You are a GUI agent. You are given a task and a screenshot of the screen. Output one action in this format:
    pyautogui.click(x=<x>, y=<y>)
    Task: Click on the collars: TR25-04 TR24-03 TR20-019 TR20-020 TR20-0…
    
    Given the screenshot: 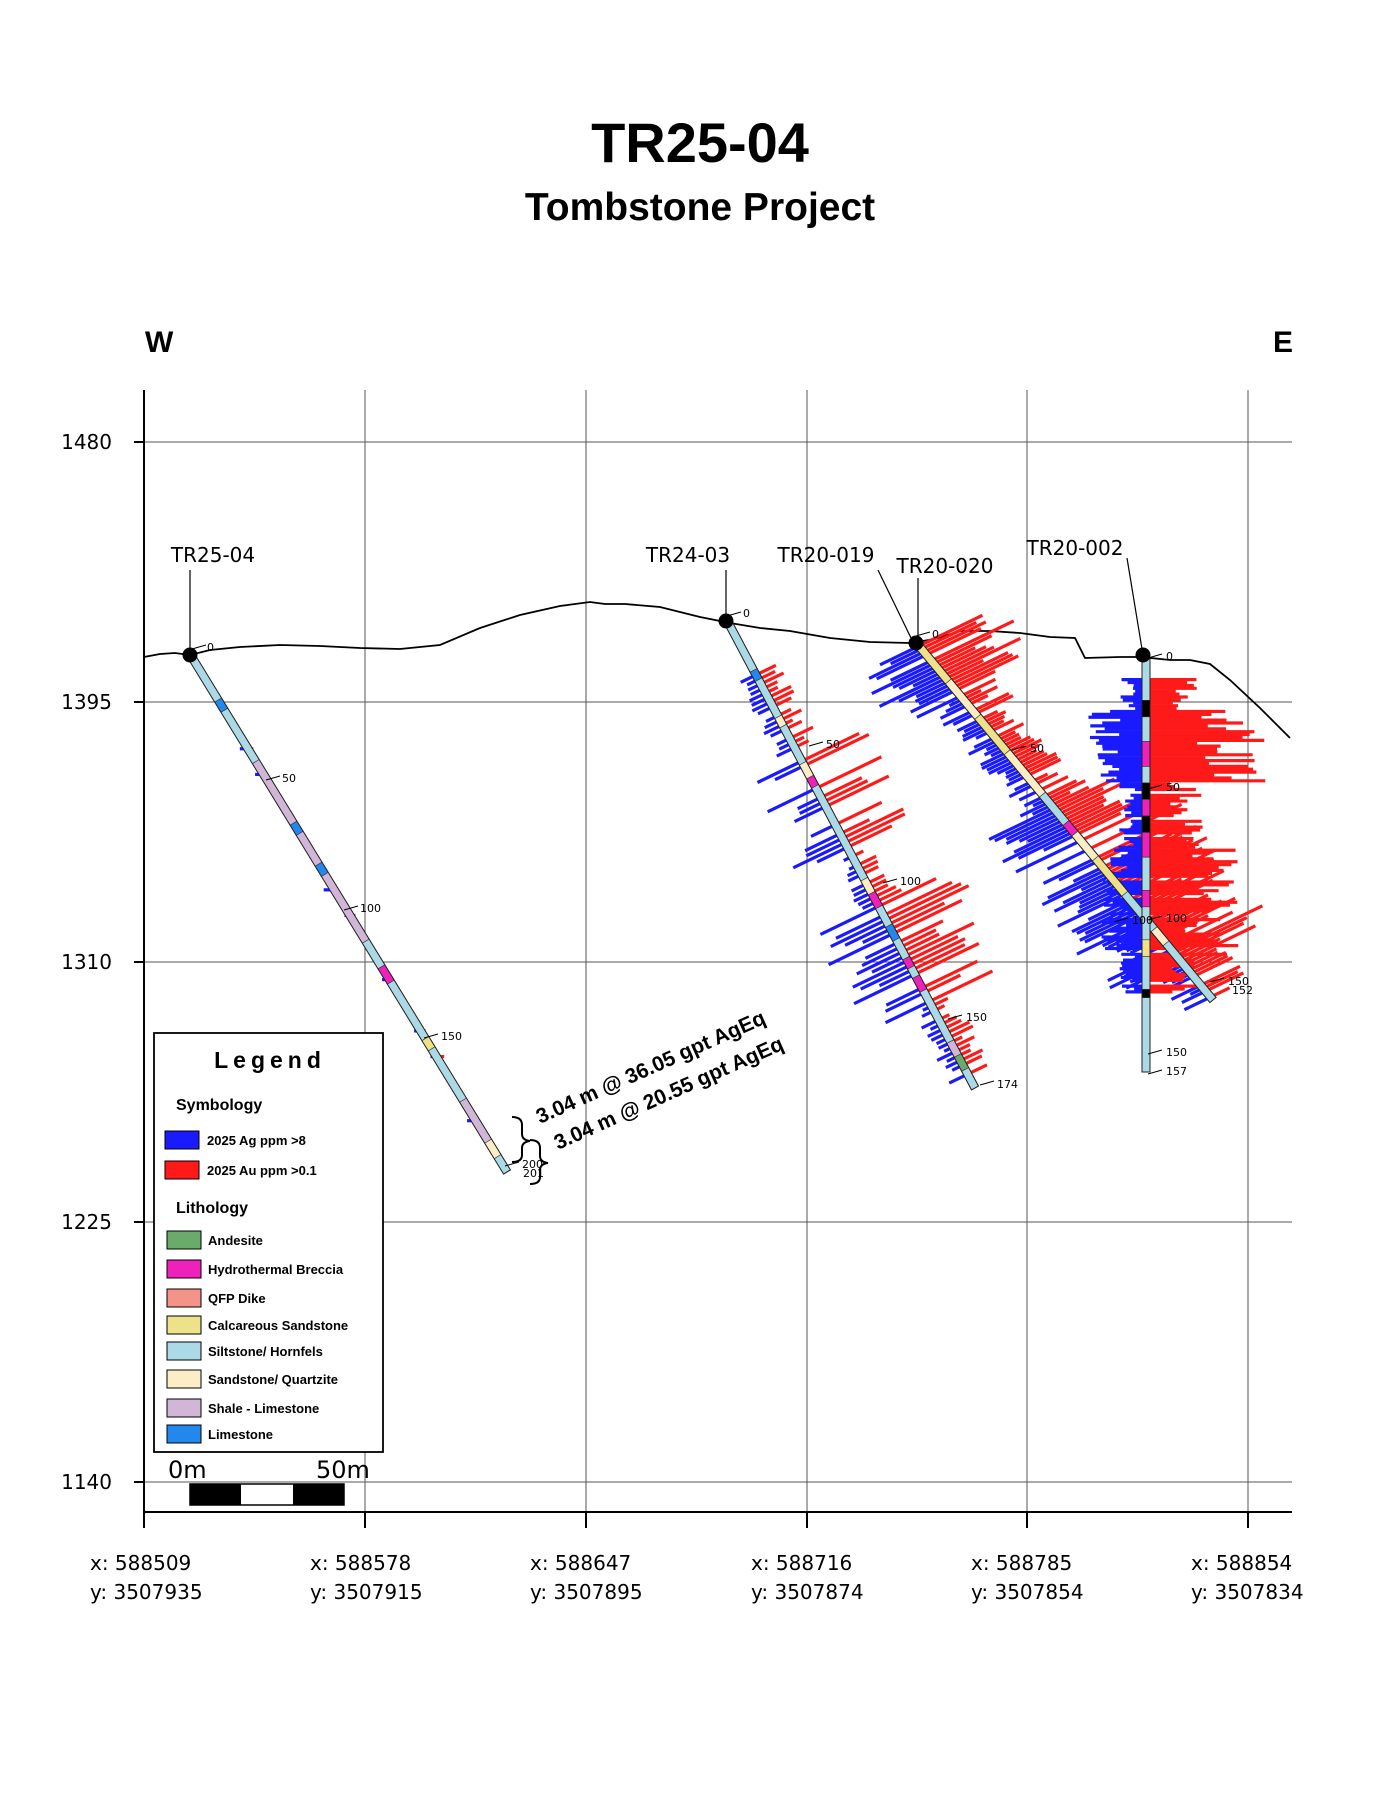 What is the action you would take?
    pyautogui.click(x=660, y=599)
    